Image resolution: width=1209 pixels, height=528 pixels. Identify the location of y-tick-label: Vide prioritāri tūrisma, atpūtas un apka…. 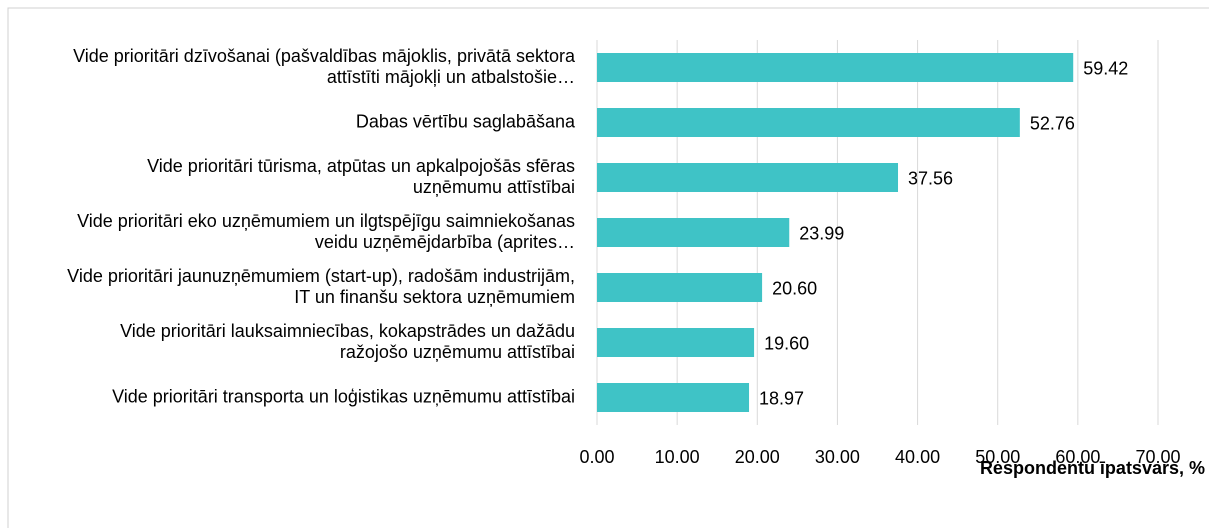
(361, 176).